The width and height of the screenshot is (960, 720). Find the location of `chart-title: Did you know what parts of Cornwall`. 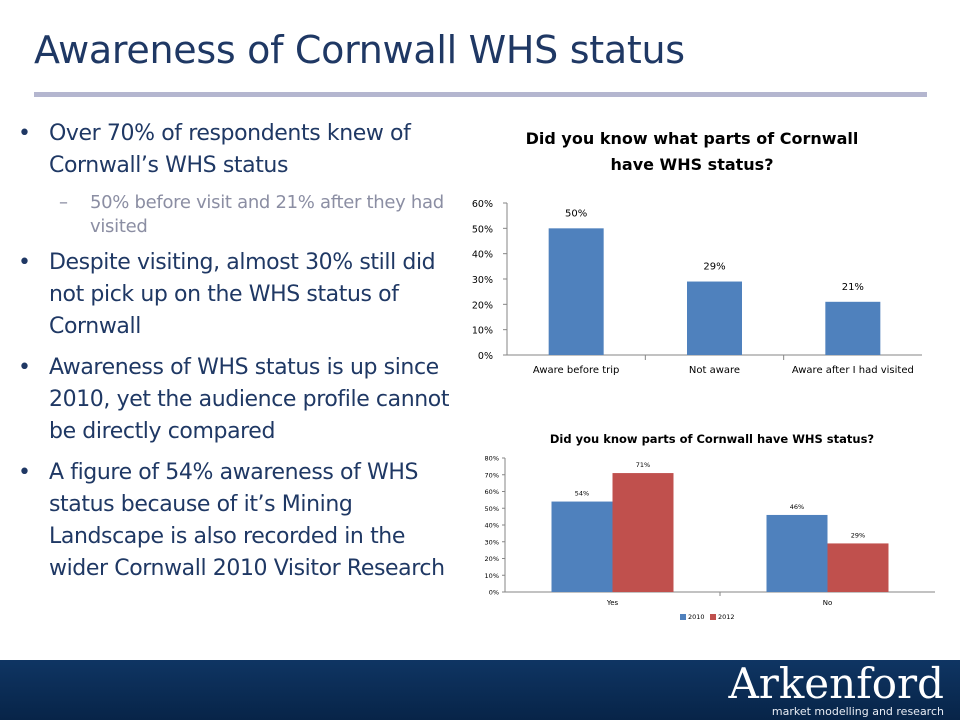

chart-title: Did you know what parts of Cornwall is located at coordinates (692, 138).